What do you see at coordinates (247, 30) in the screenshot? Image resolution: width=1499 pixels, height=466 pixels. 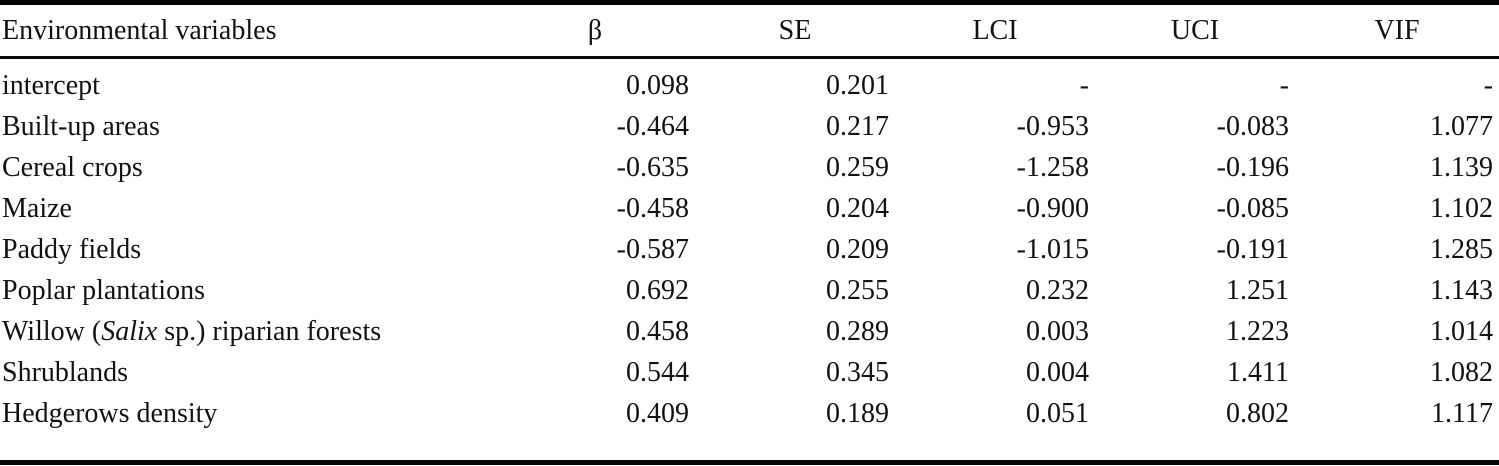 I see `column-header-environmental-variables: Environmental variables` at bounding box center [247, 30].